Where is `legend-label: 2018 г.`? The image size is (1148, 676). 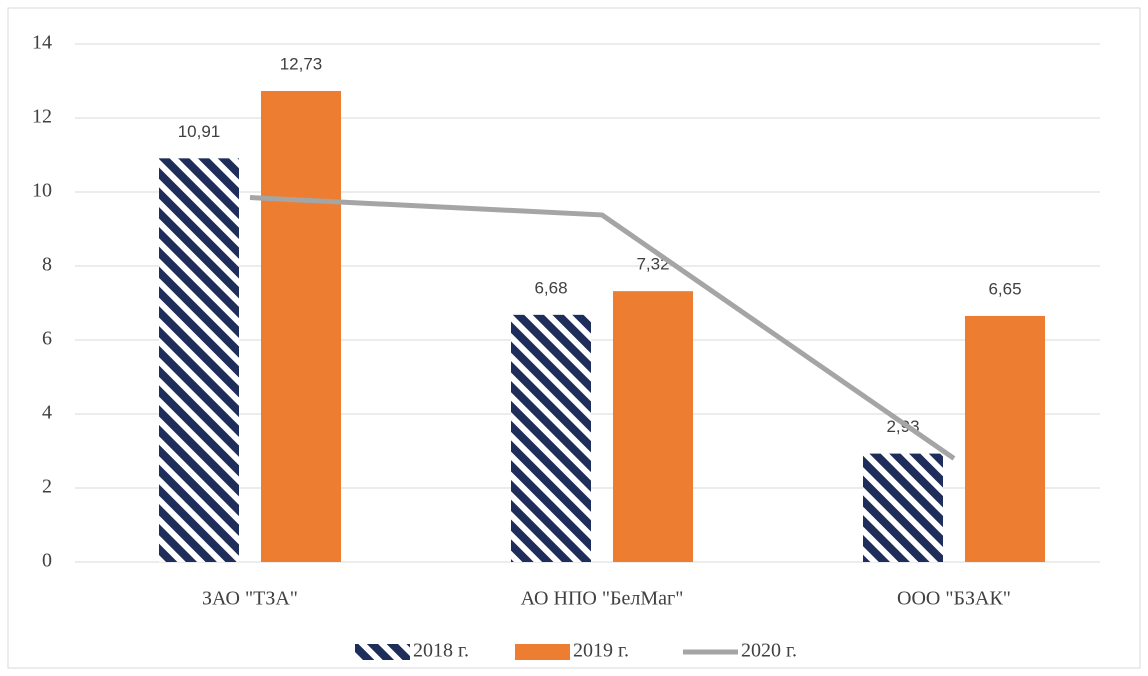 legend-label: 2018 г. is located at coordinates (441, 651).